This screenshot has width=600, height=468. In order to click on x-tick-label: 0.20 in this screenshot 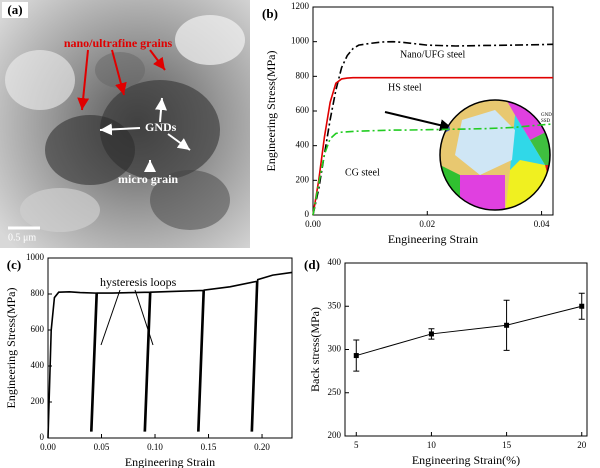, I will do `click(262, 447)`.